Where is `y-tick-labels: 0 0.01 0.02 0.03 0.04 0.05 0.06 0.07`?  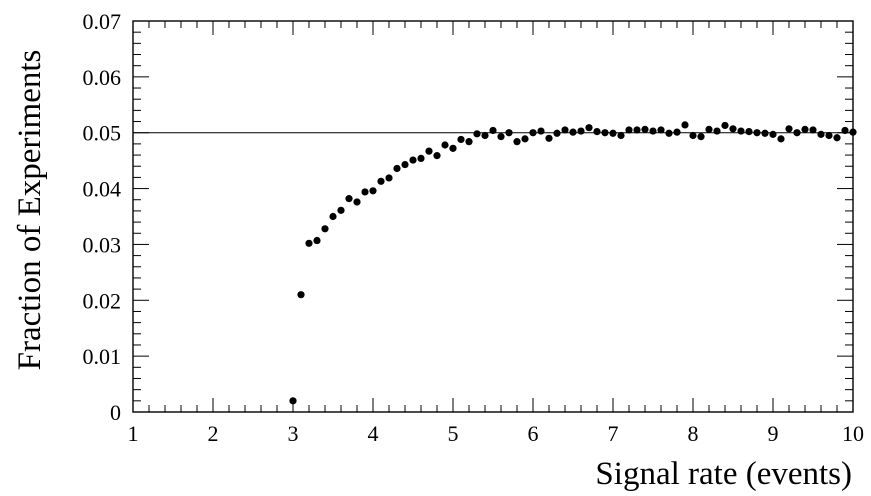
y-tick-labels: 0 0.01 0.02 0.03 0.04 0.05 0.06 0.07 is located at coordinates (102, 217).